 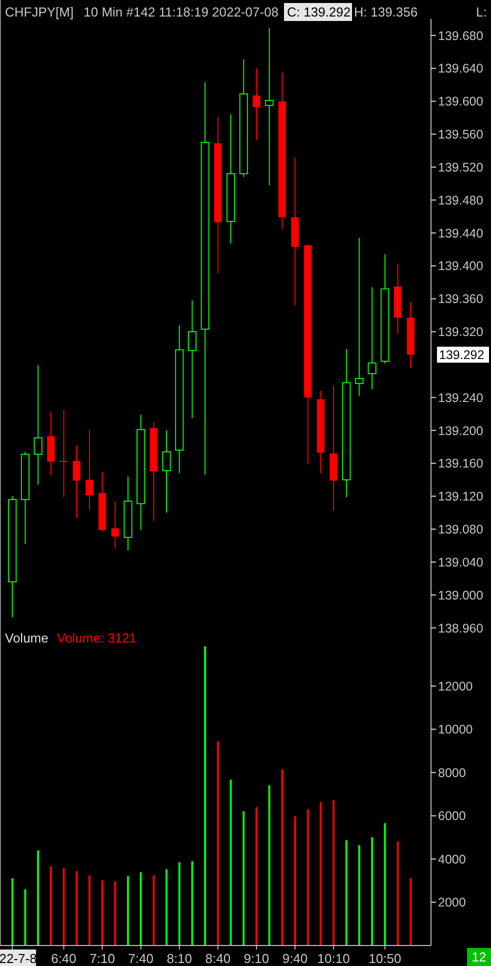 I want to click on y-tick-label: 139.160, so click(x=461, y=463).